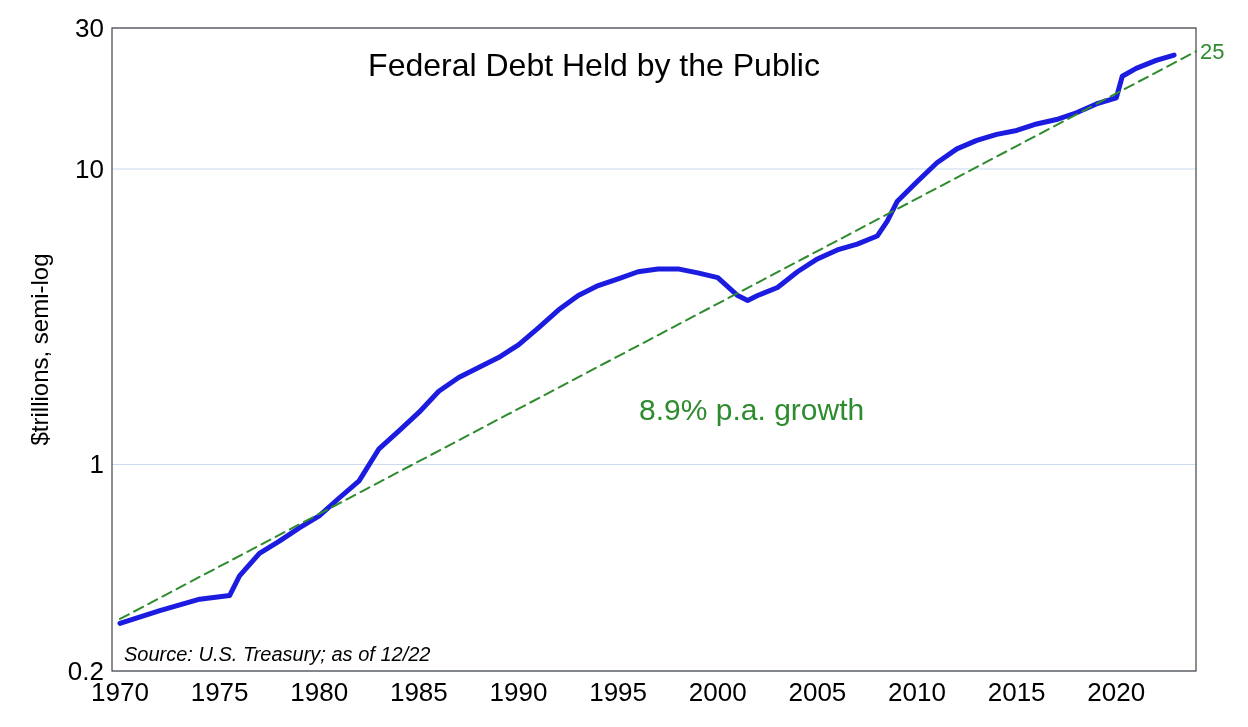 This screenshot has height=727, width=1248. Describe the element at coordinates (219, 692) in the screenshot. I see `x-tick-label: 1975` at that location.